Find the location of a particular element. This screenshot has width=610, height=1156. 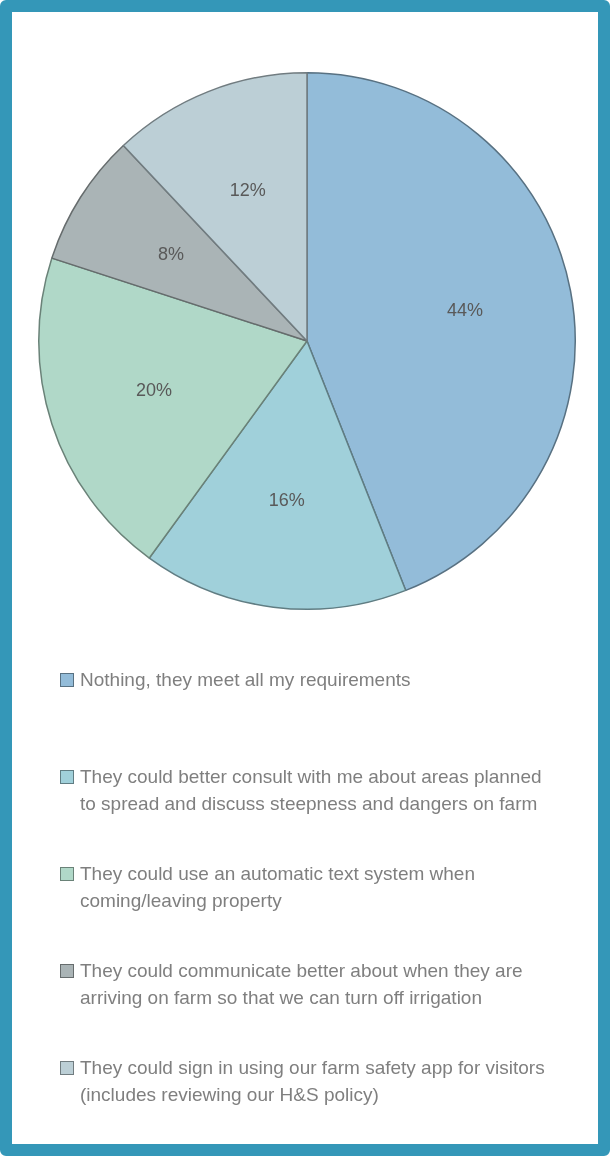

data-label: 8% is located at coordinates (171, 253).